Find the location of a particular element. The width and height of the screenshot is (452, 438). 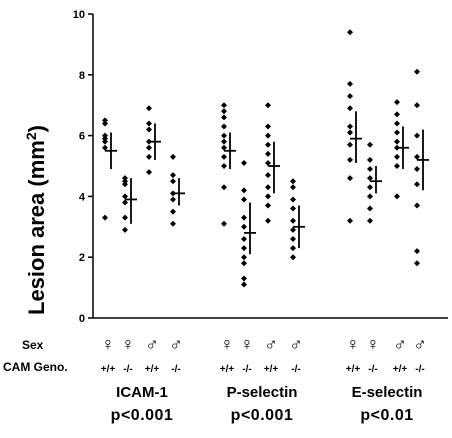

y-tick-label-0: 0 is located at coordinates (82, 319).